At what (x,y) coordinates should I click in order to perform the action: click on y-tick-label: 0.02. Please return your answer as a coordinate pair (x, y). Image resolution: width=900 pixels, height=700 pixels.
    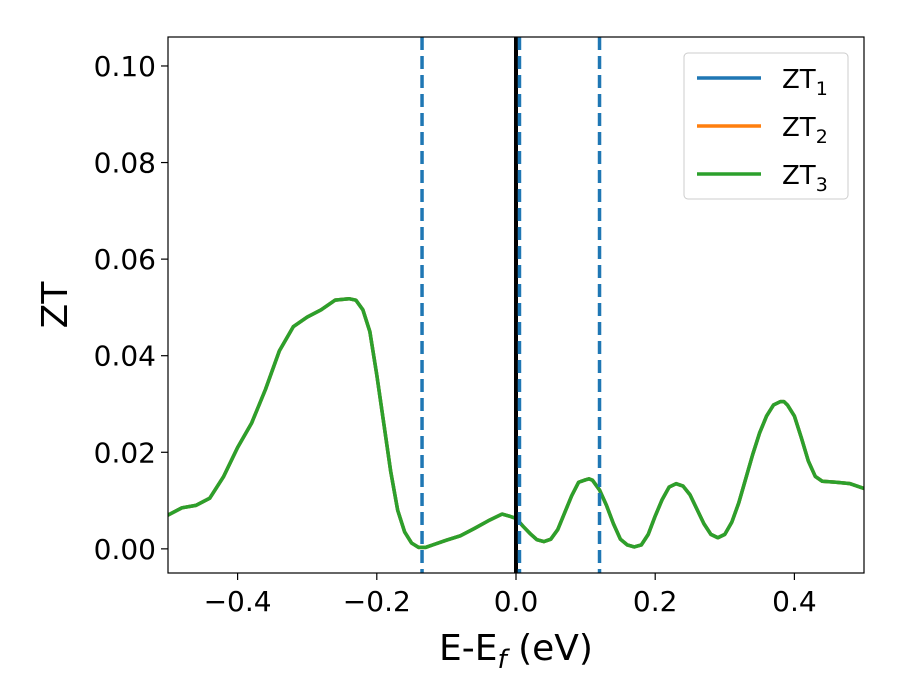
    Looking at the image, I should click on (125, 452).